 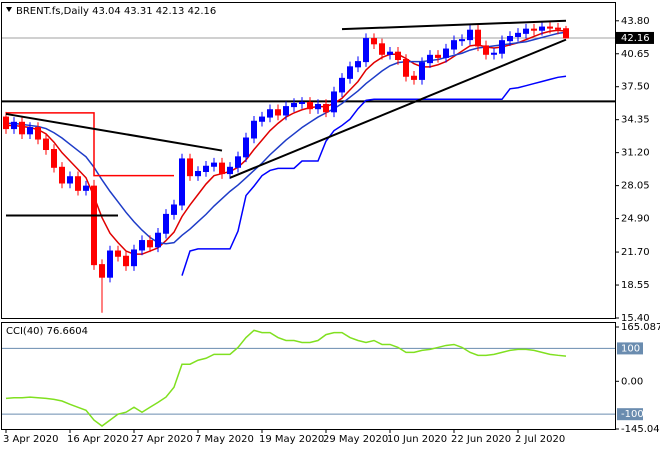 I want to click on x-tick-label: 16 Apr 2020, so click(x=98, y=439).